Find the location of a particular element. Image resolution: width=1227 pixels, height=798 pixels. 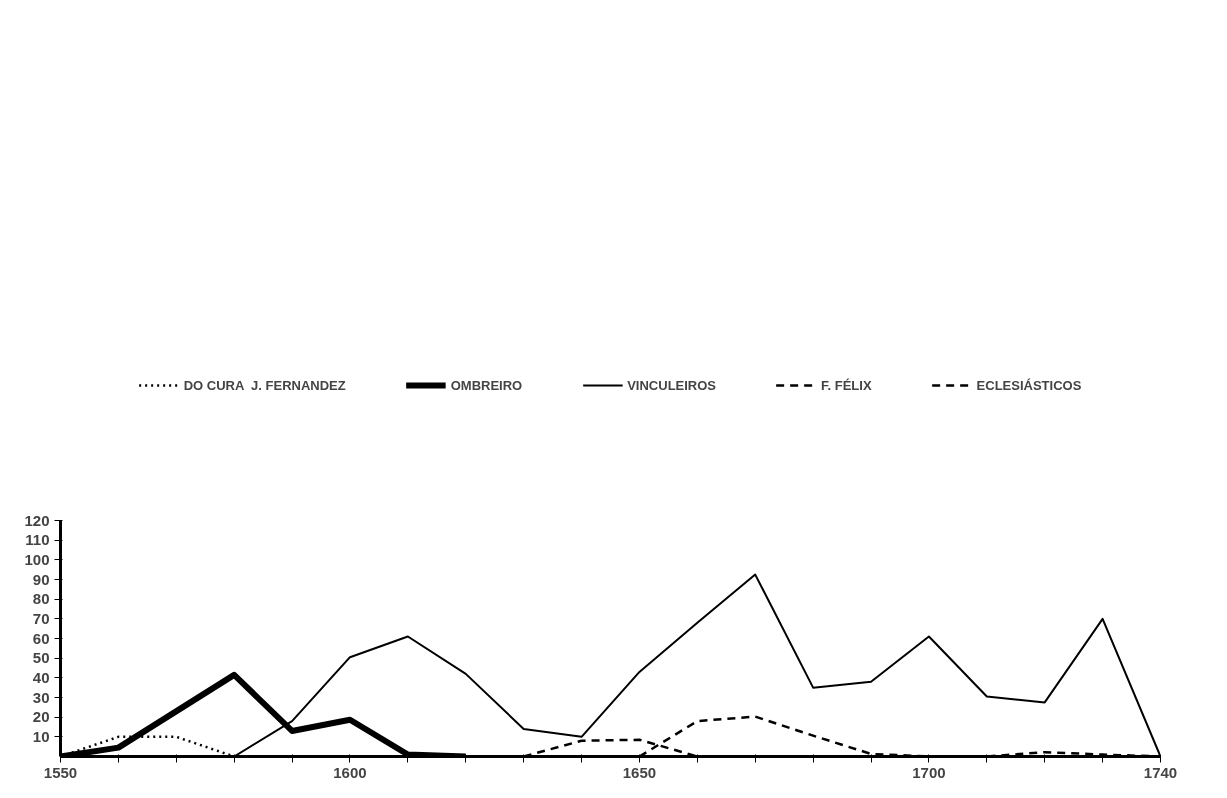

y-tick-label: 80 is located at coordinates (41, 599).